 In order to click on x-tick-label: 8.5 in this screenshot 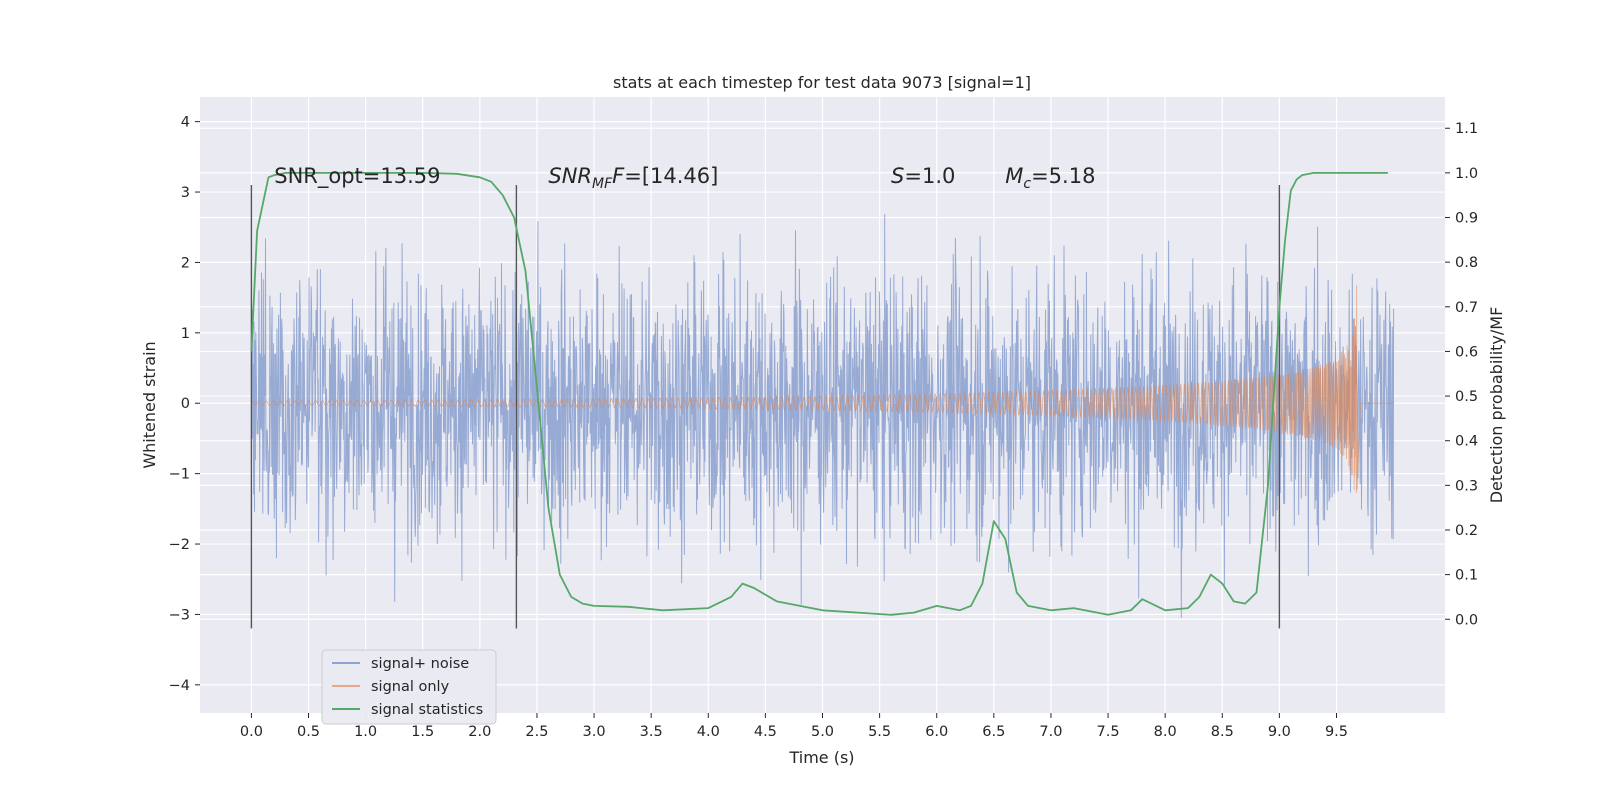, I will do `click(1222, 732)`.